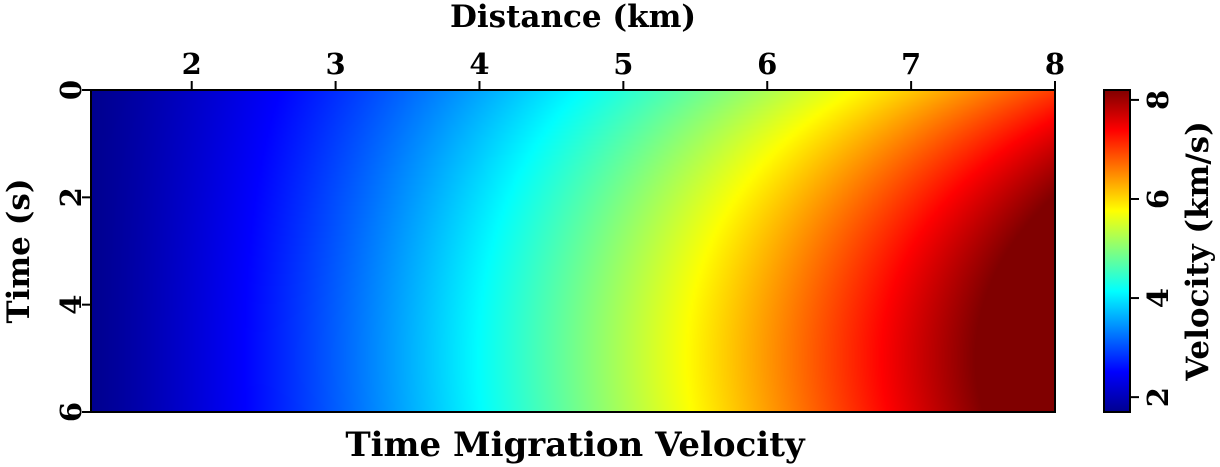  What do you see at coordinates (911, 64) in the screenshot?
I see `x-tick-label: 7` at bounding box center [911, 64].